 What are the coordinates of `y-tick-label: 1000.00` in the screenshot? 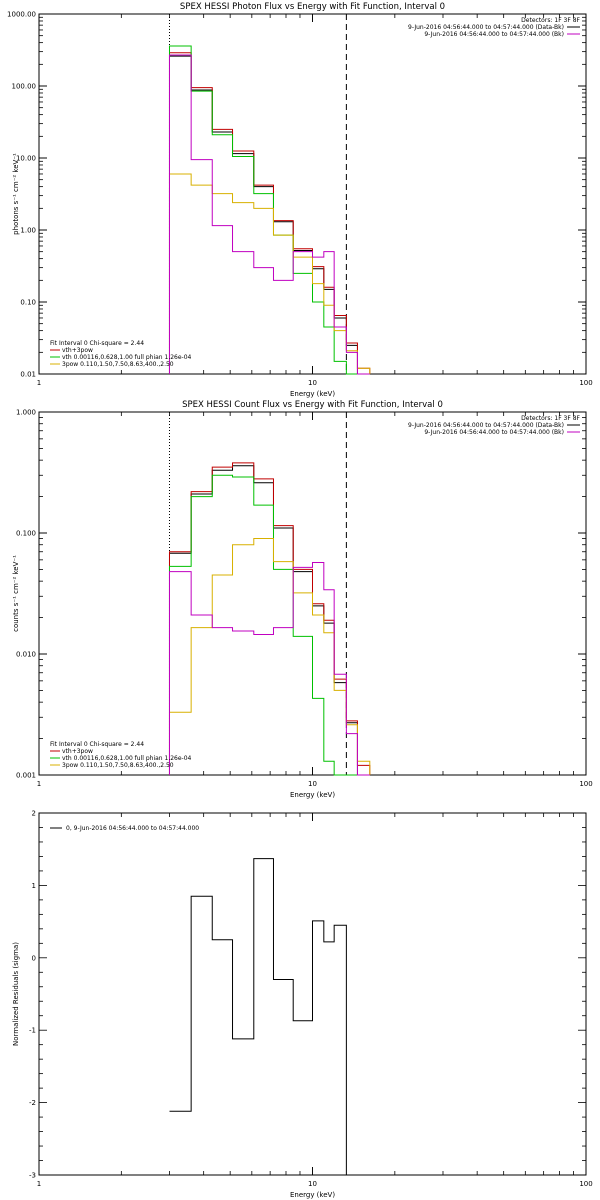 It's located at (21, 15).